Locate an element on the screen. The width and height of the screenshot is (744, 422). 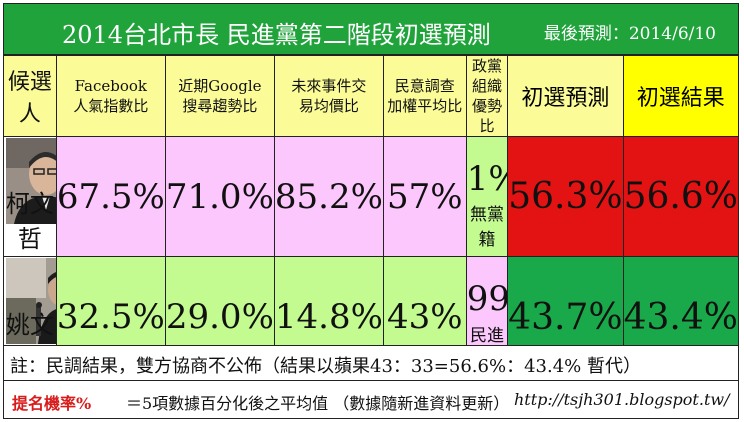
latest-prediction-date: 最後預測：2014/6/10 is located at coordinates (629, 34).